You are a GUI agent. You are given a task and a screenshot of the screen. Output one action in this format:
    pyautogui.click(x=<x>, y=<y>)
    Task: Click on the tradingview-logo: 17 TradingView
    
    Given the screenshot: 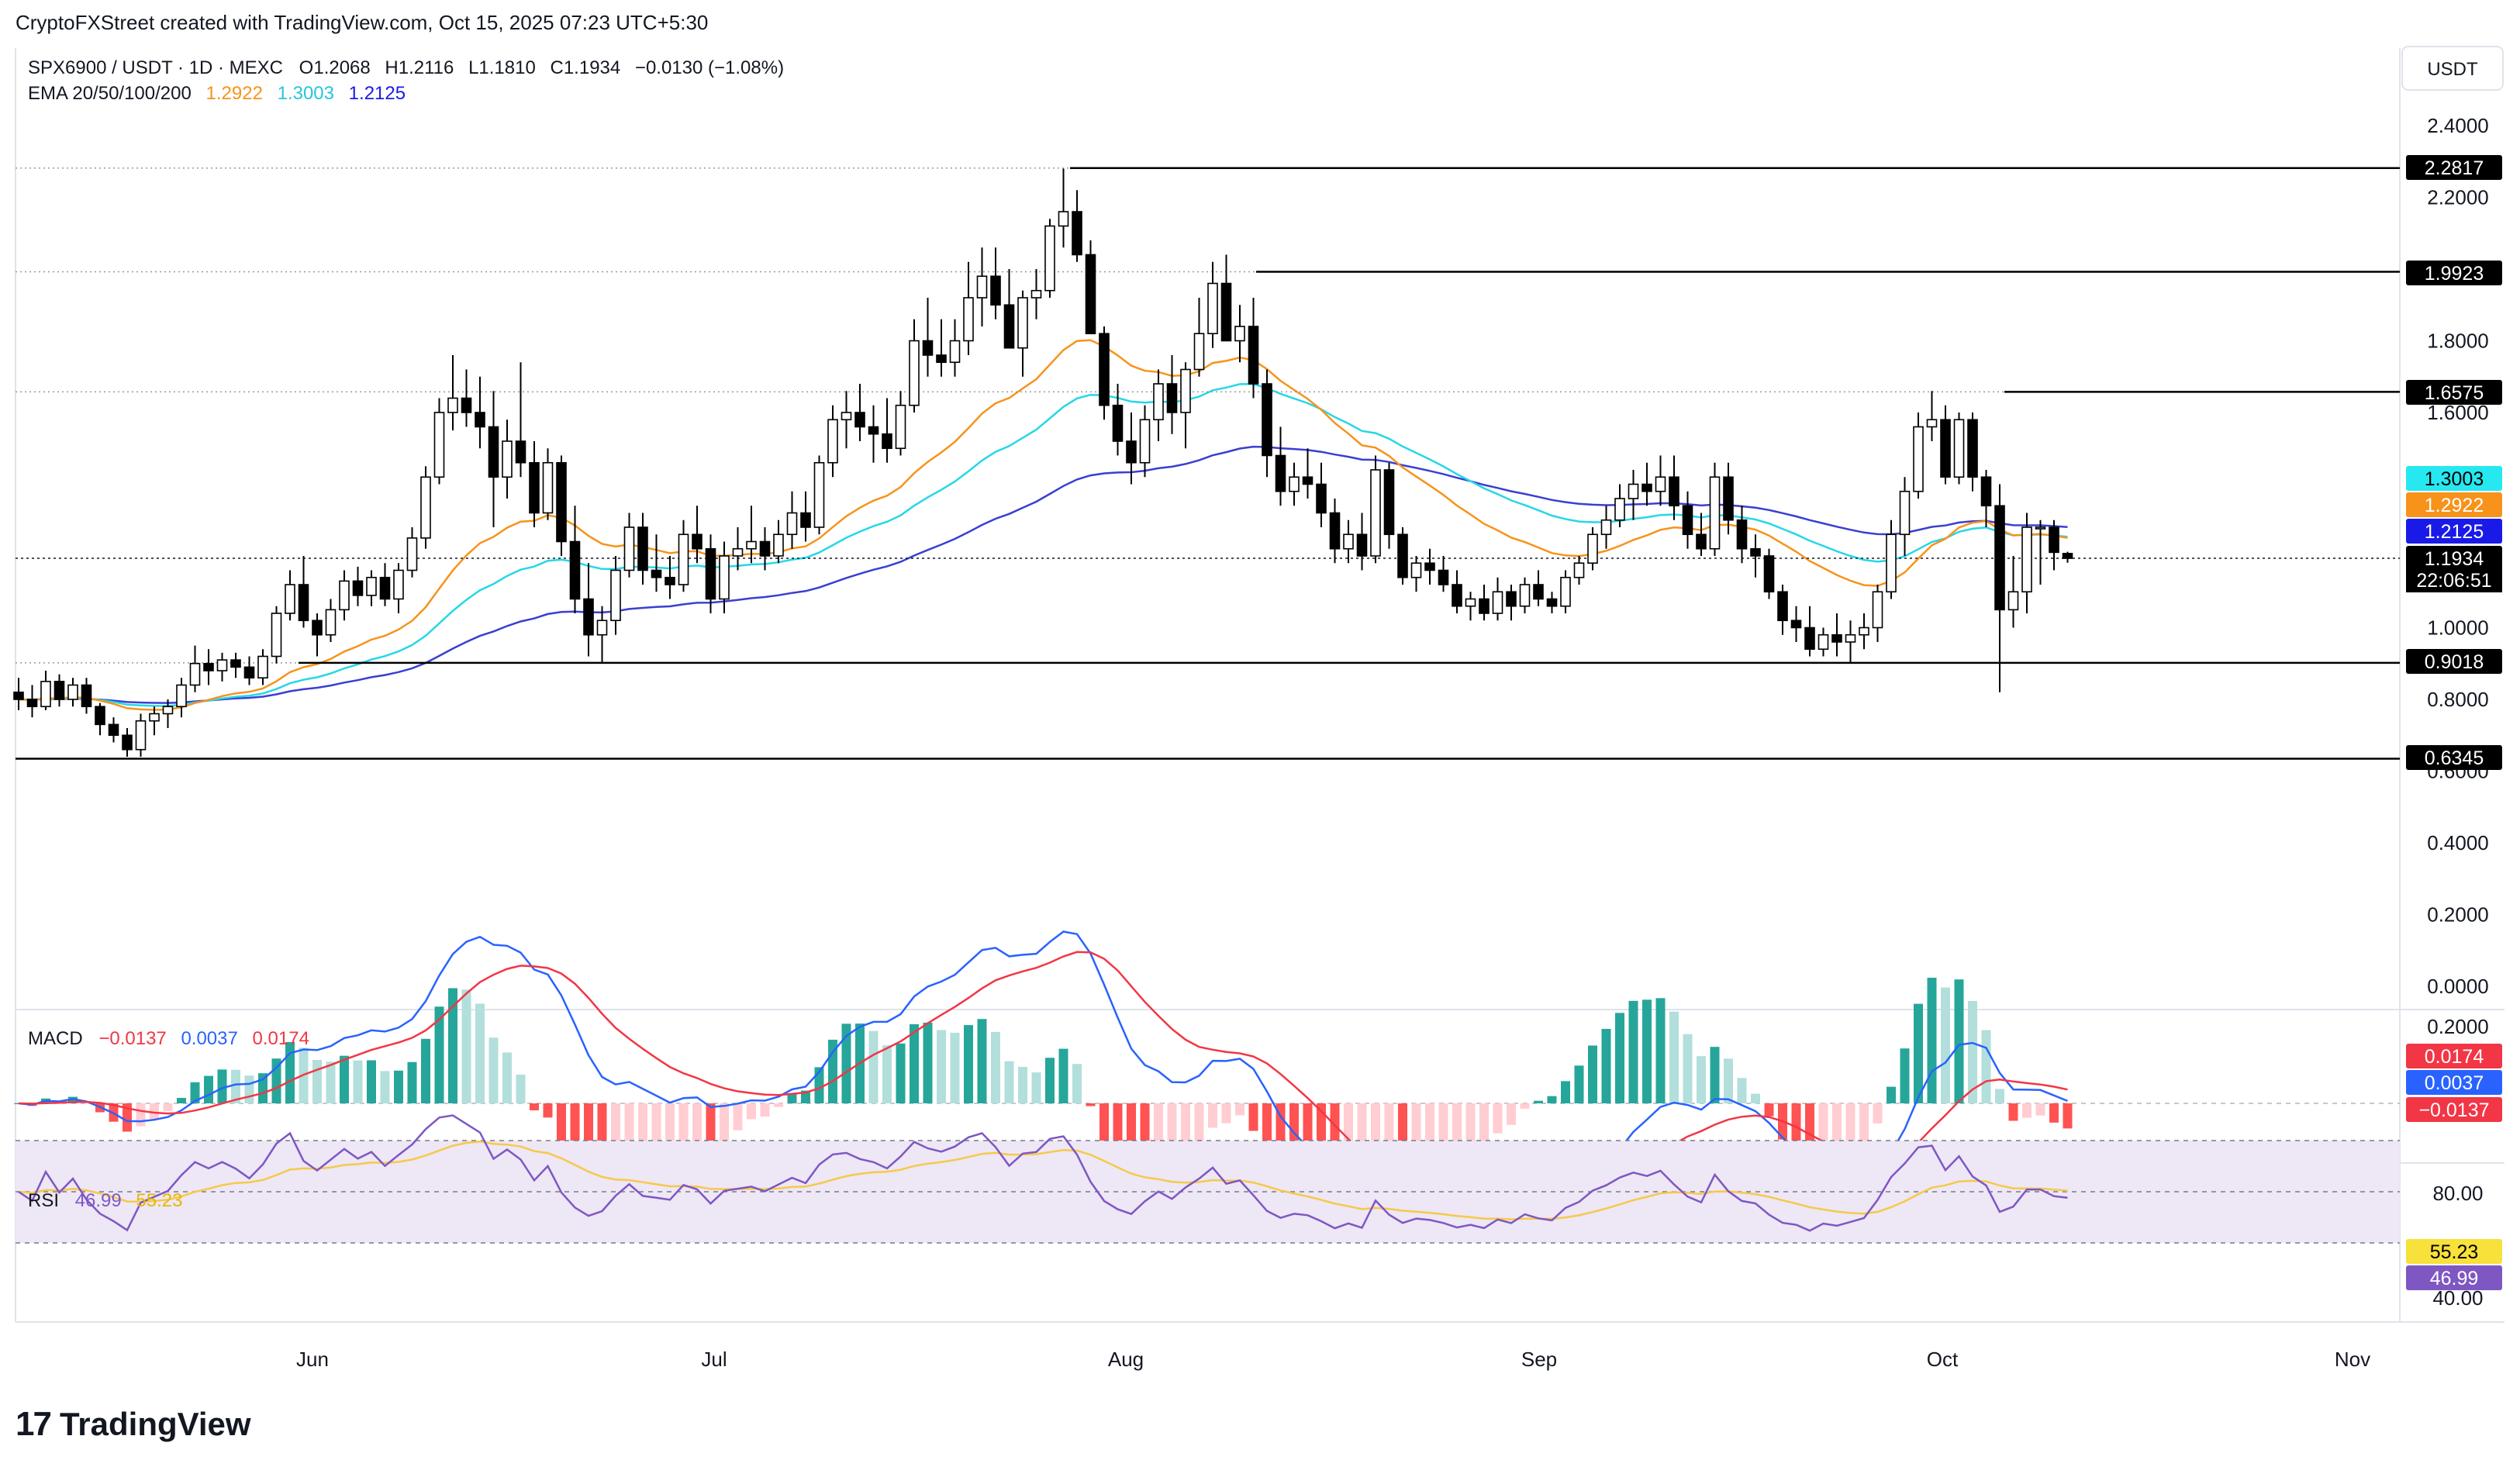 What is the action you would take?
    pyautogui.click(x=133, y=1424)
    